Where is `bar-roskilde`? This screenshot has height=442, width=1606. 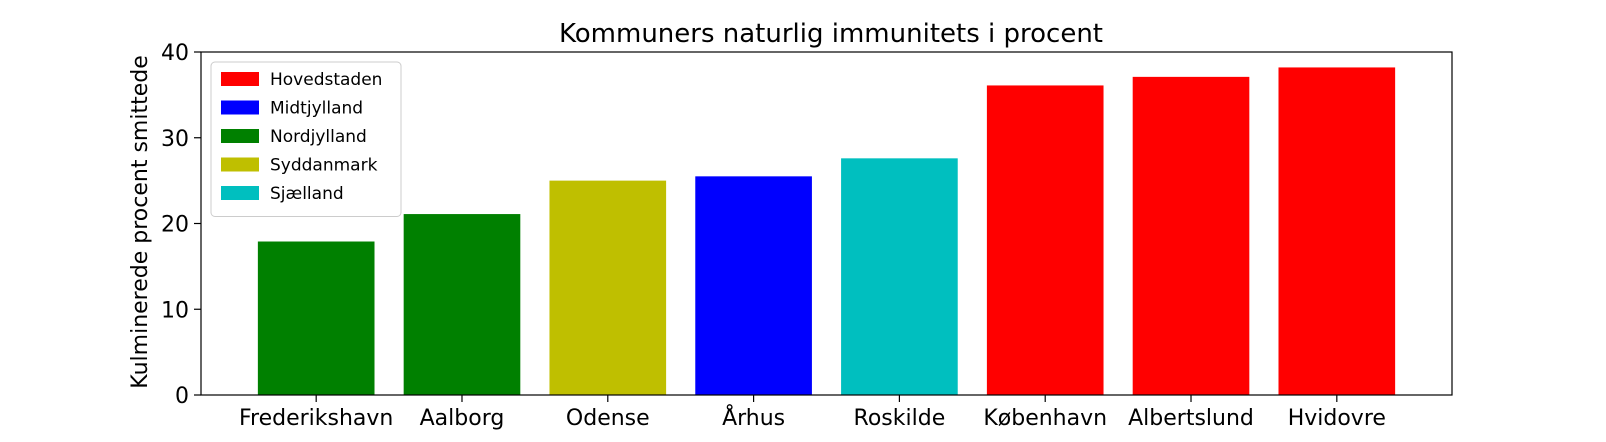 bar-roskilde is located at coordinates (899, 276).